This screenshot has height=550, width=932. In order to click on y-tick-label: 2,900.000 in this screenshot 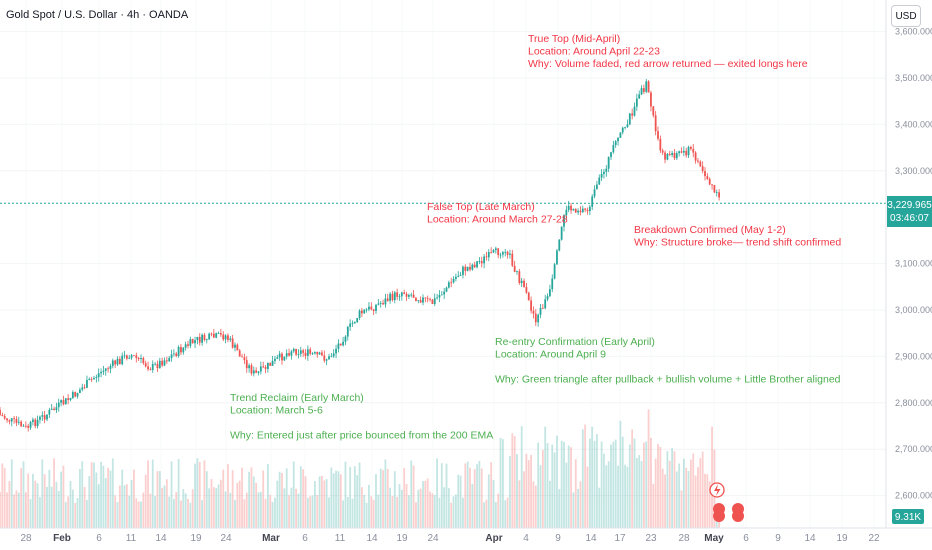, I will do `click(913, 356)`.